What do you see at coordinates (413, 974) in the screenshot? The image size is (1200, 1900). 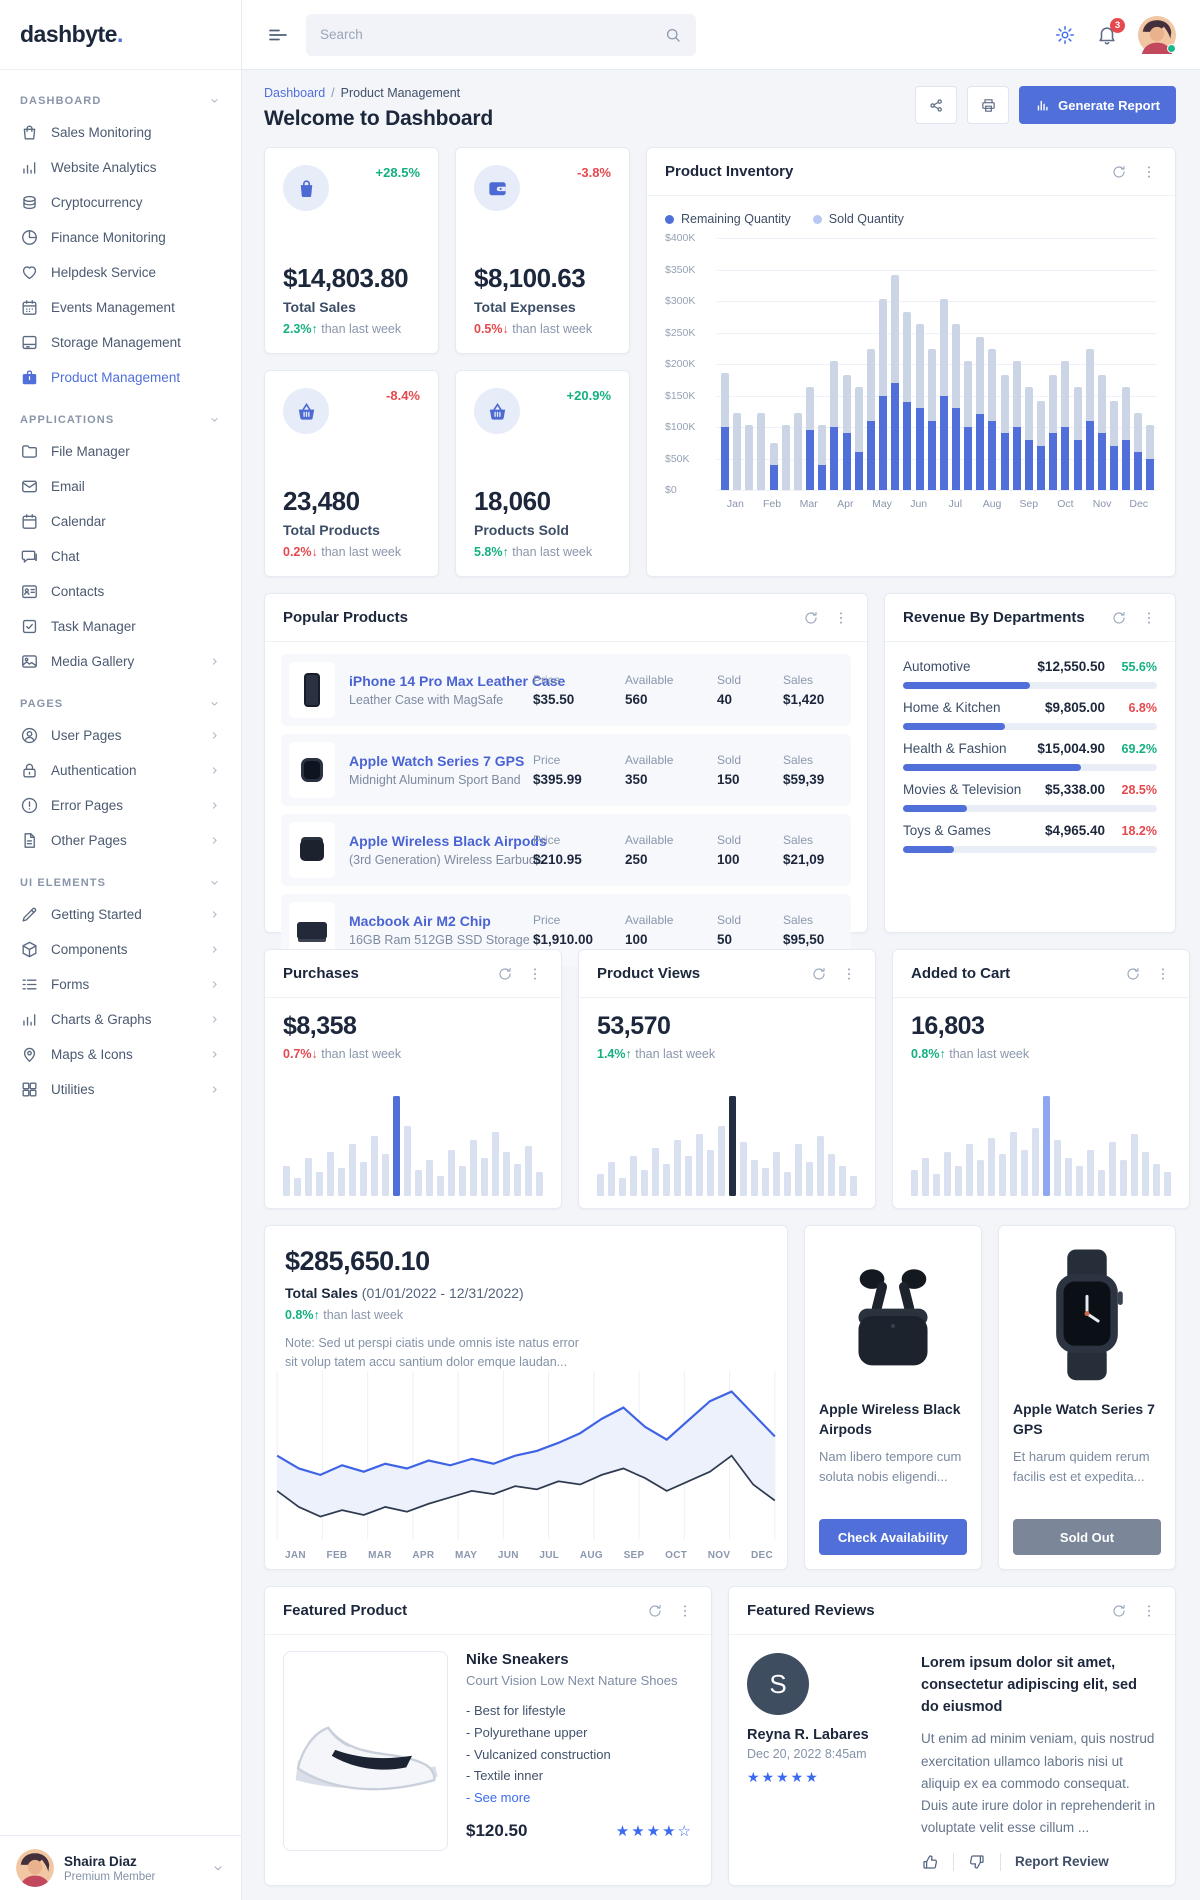 I see `card-header: Purchases` at bounding box center [413, 974].